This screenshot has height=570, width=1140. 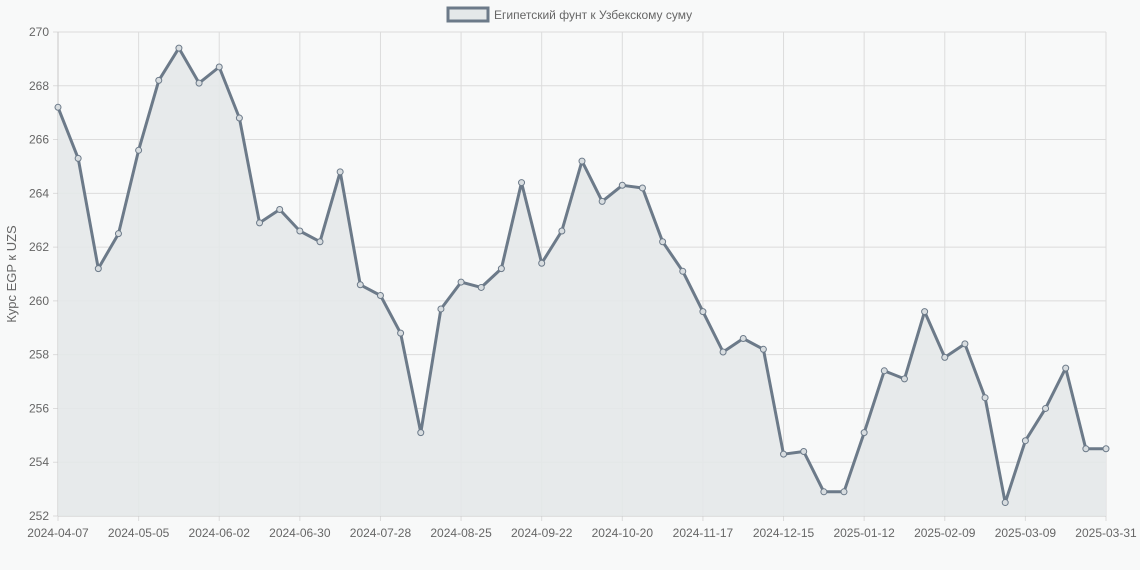 What do you see at coordinates (864, 533) in the screenshot?
I see `x-tick-label: 2025-01-12` at bounding box center [864, 533].